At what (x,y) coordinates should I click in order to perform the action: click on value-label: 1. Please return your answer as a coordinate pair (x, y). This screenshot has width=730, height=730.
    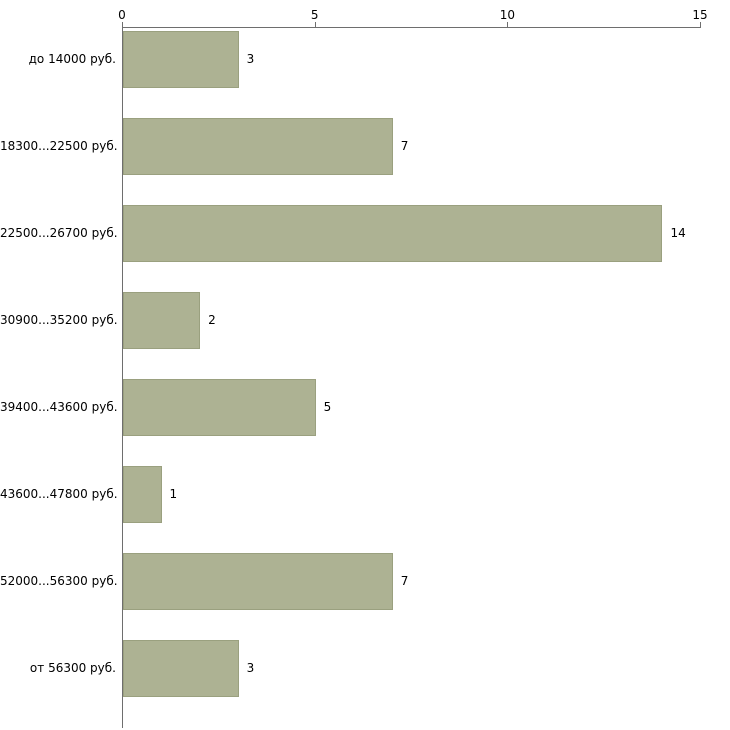
    Looking at the image, I should click on (173, 494).